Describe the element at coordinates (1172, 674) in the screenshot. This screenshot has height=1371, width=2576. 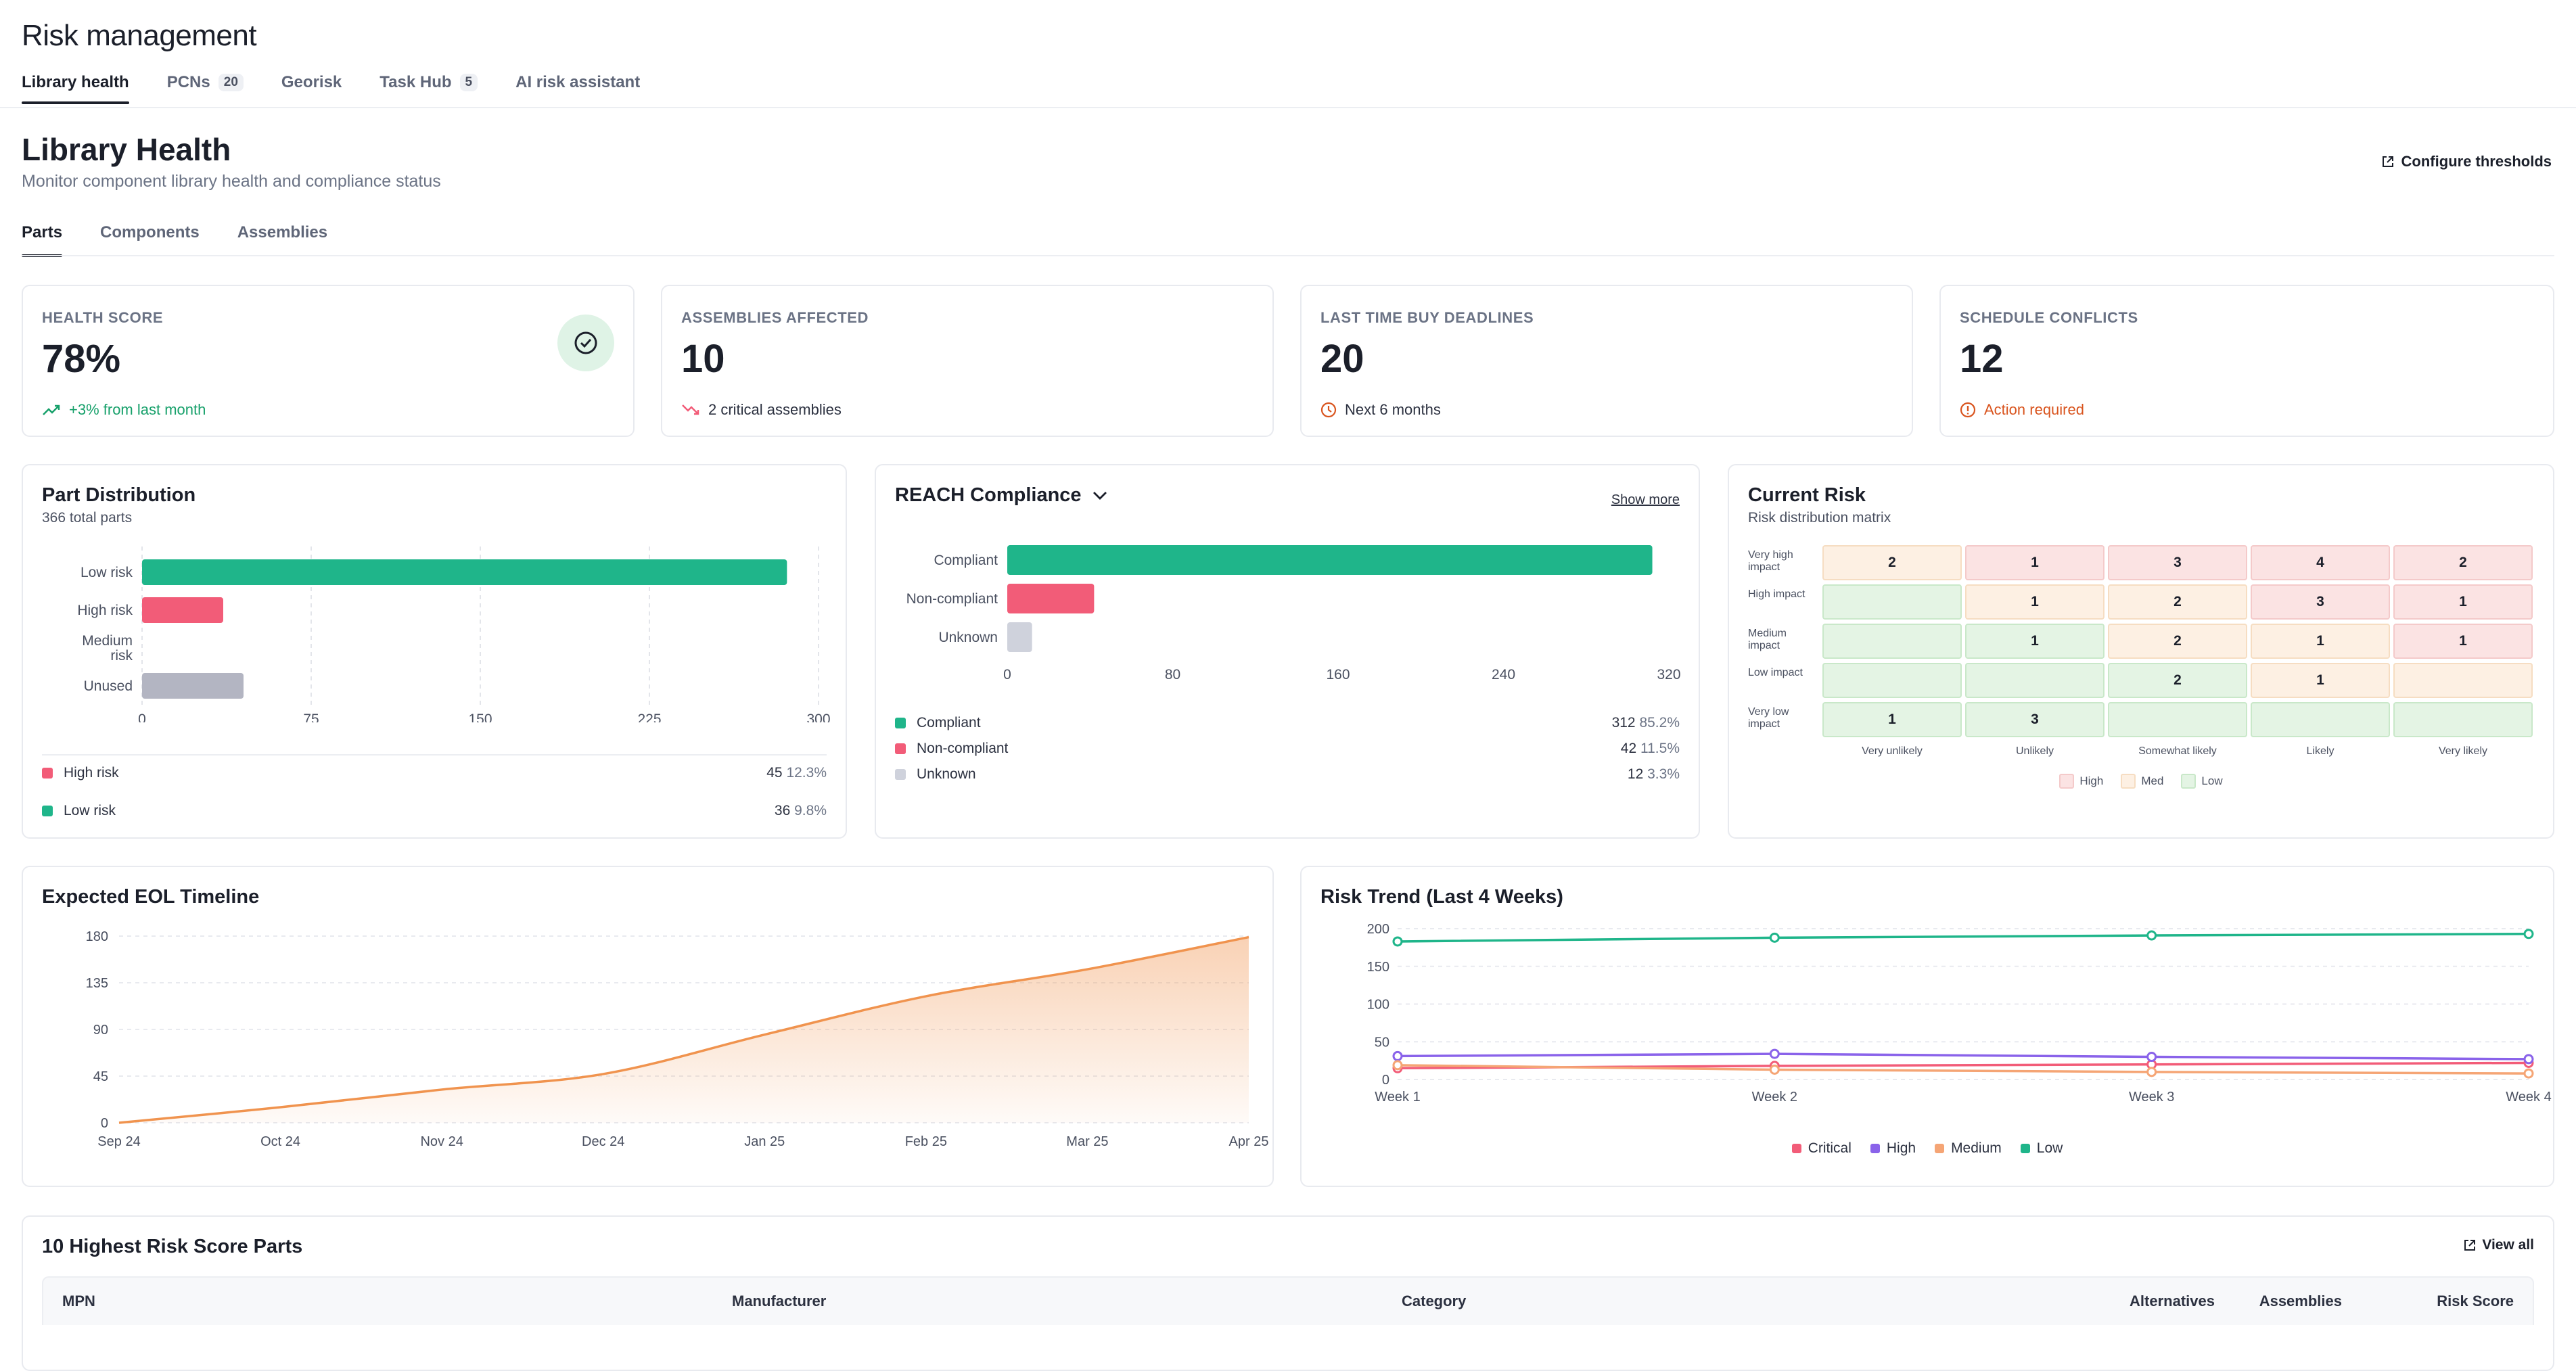
I see `tick-label: 80` at that location.